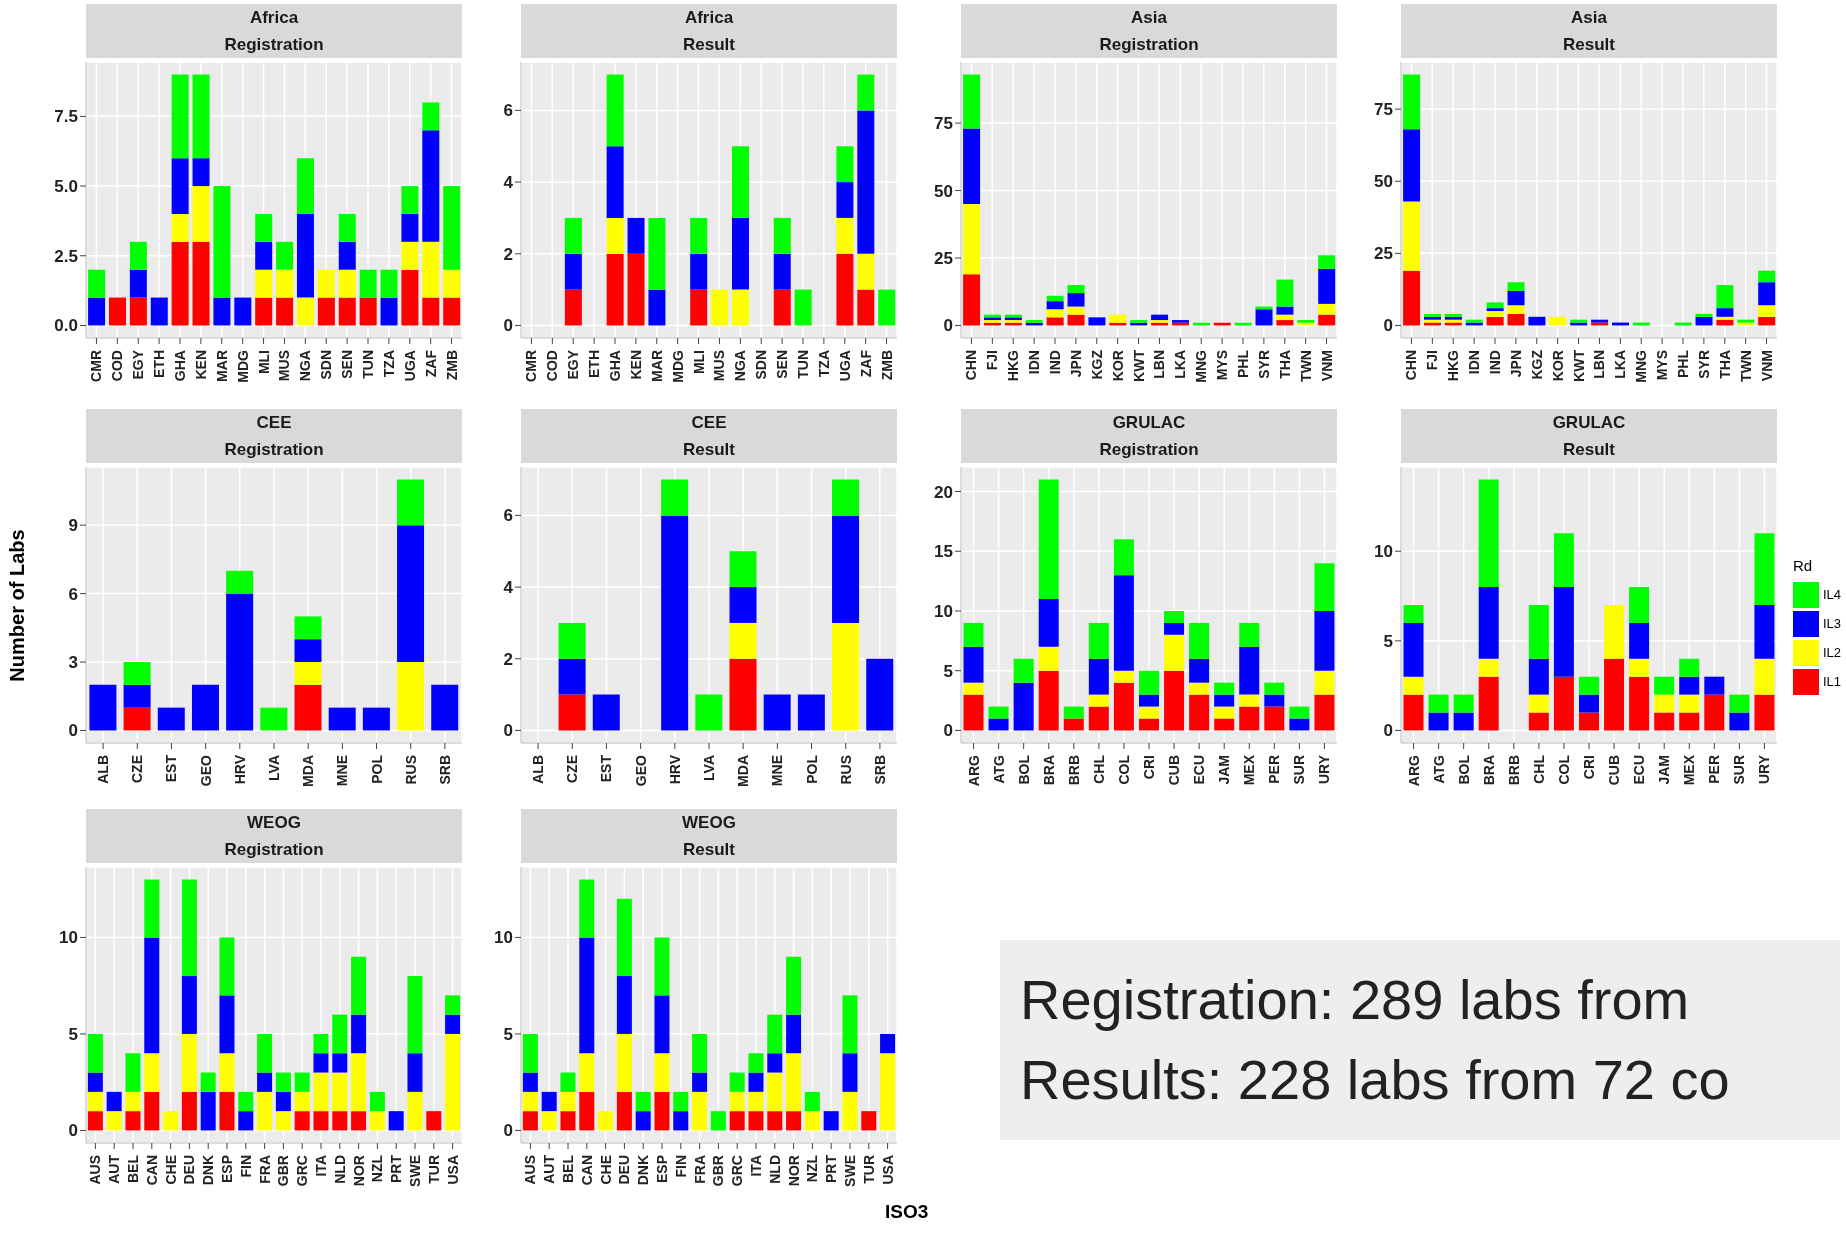 This screenshot has height=1233, width=1846. What do you see at coordinates (73, 663) in the screenshot?
I see `y-tick-label: 3` at bounding box center [73, 663].